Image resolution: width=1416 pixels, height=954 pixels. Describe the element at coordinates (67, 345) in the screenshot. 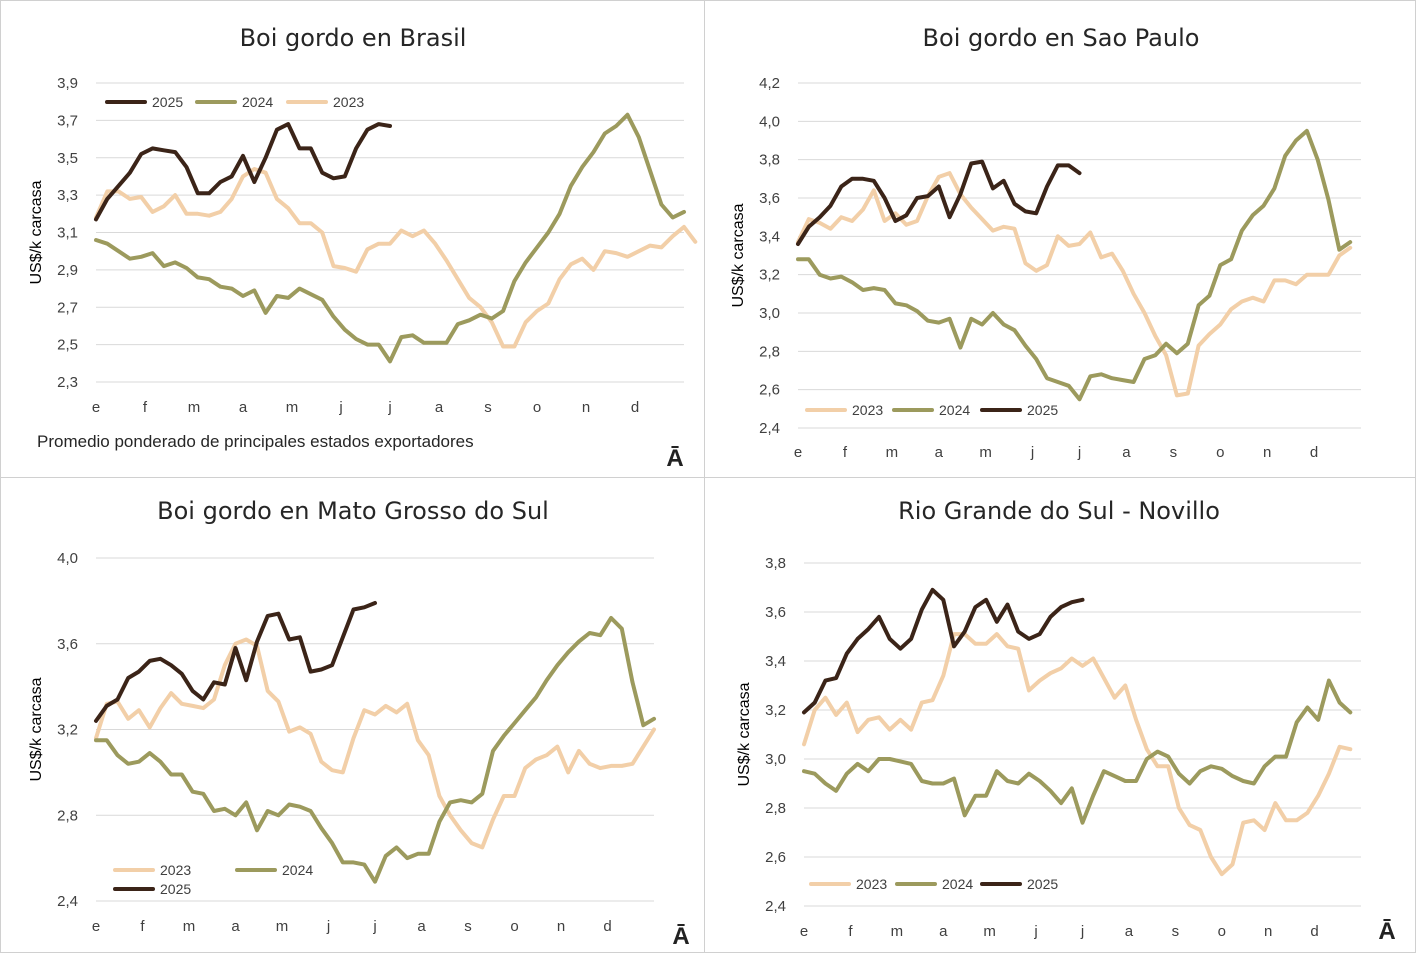

I see `y-tick-label: 2,5` at that location.